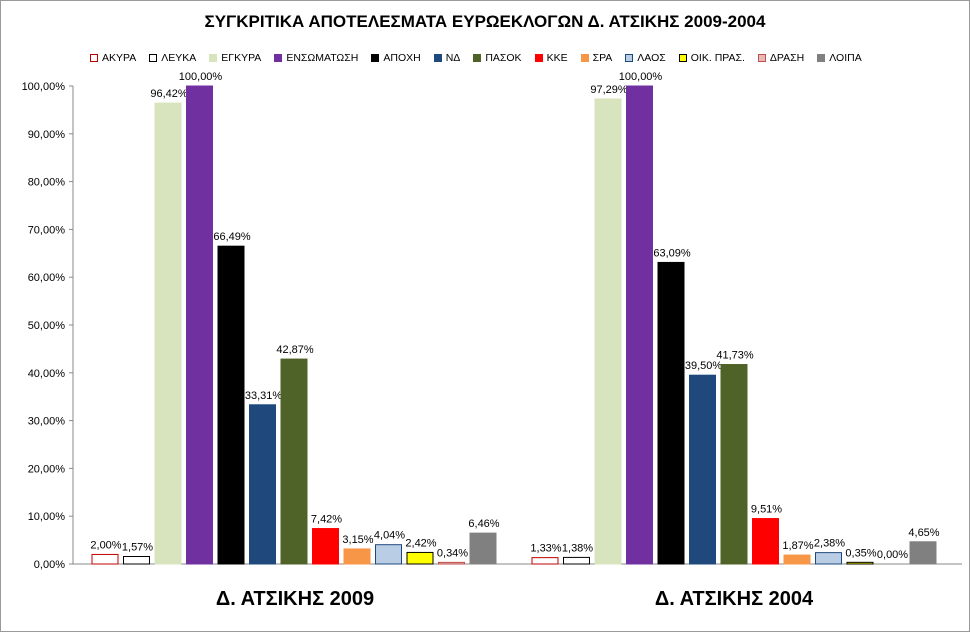  Describe the element at coordinates (105, 545) in the screenshot. I see `data-label: 2,00%` at that location.